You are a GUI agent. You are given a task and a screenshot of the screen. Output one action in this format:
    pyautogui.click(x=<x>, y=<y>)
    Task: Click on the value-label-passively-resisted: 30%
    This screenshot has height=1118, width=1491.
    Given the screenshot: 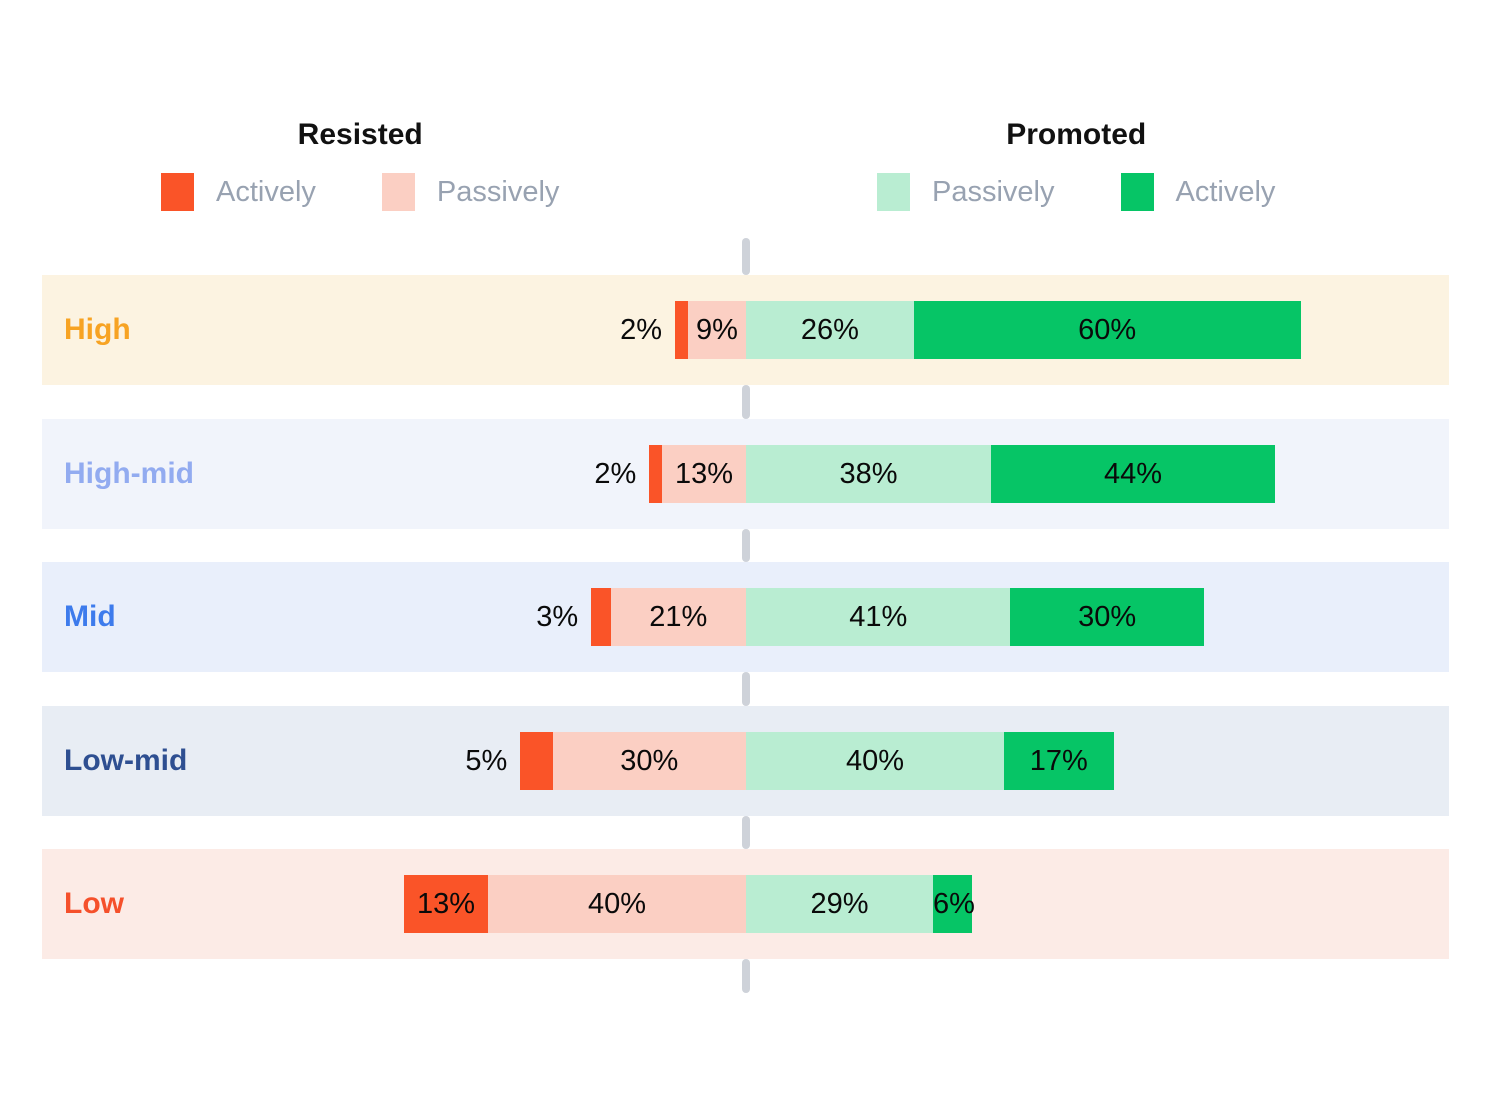 What is the action you would take?
    pyautogui.click(x=649, y=760)
    